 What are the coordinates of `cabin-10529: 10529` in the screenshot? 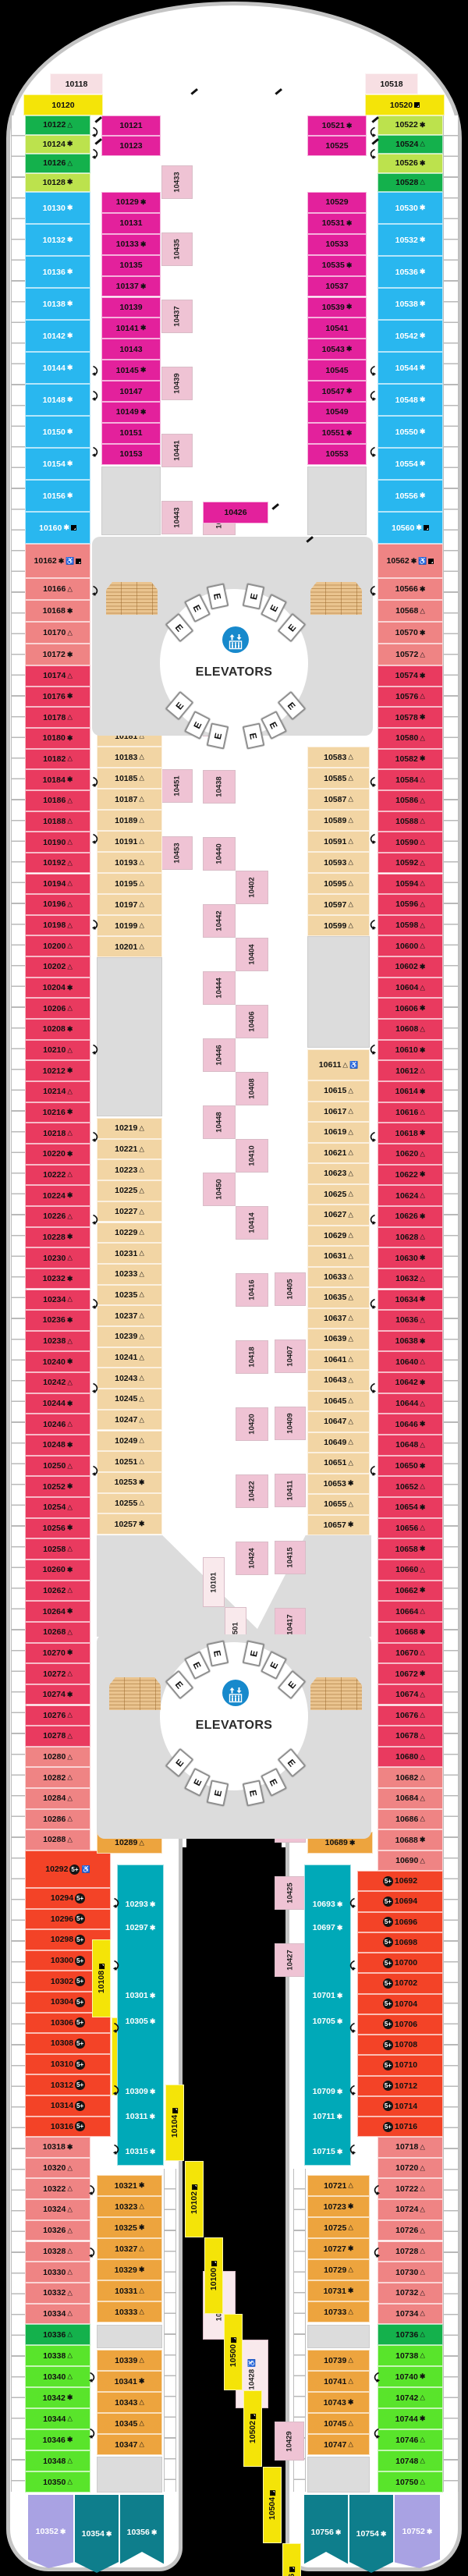 It's located at (337, 202).